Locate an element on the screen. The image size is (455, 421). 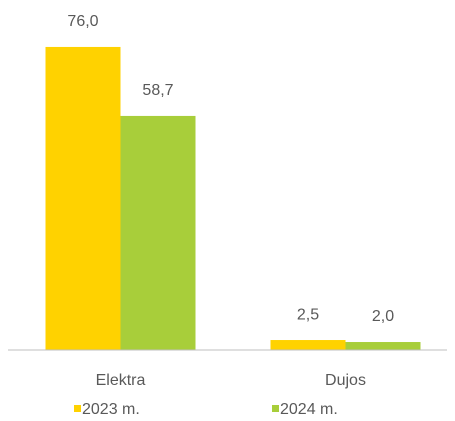
data-label: 2,5 is located at coordinates (308, 314).